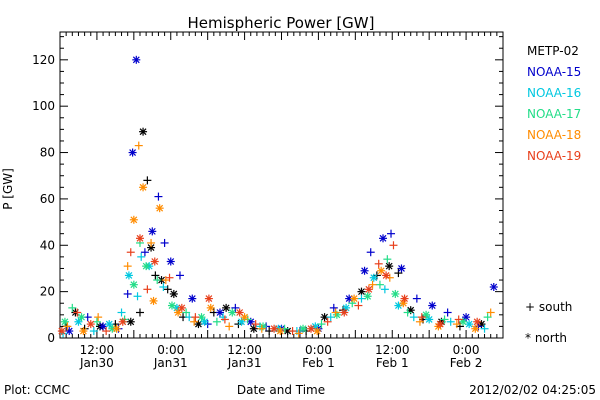 The width and height of the screenshot is (600, 400). What do you see at coordinates (392, 363) in the screenshot?
I see `x-tick-label-date: Feb 1` at bounding box center [392, 363].